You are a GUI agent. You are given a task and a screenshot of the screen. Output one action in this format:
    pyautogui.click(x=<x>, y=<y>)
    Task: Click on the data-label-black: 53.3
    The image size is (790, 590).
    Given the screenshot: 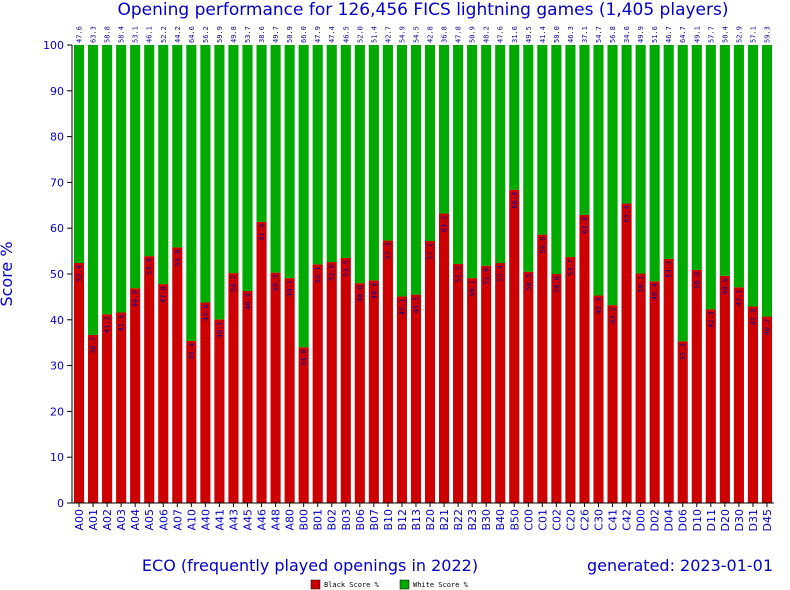 What is the action you would take?
    pyautogui.click(x=669, y=269)
    